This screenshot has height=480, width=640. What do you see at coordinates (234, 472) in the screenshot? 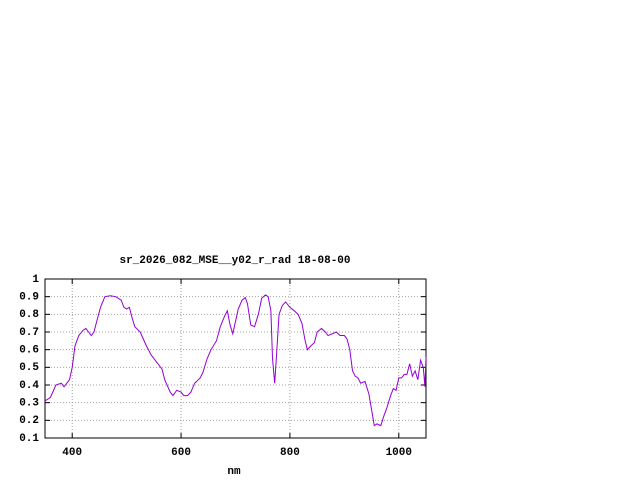
I see `x-axis-label: nm` at bounding box center [234, 472].